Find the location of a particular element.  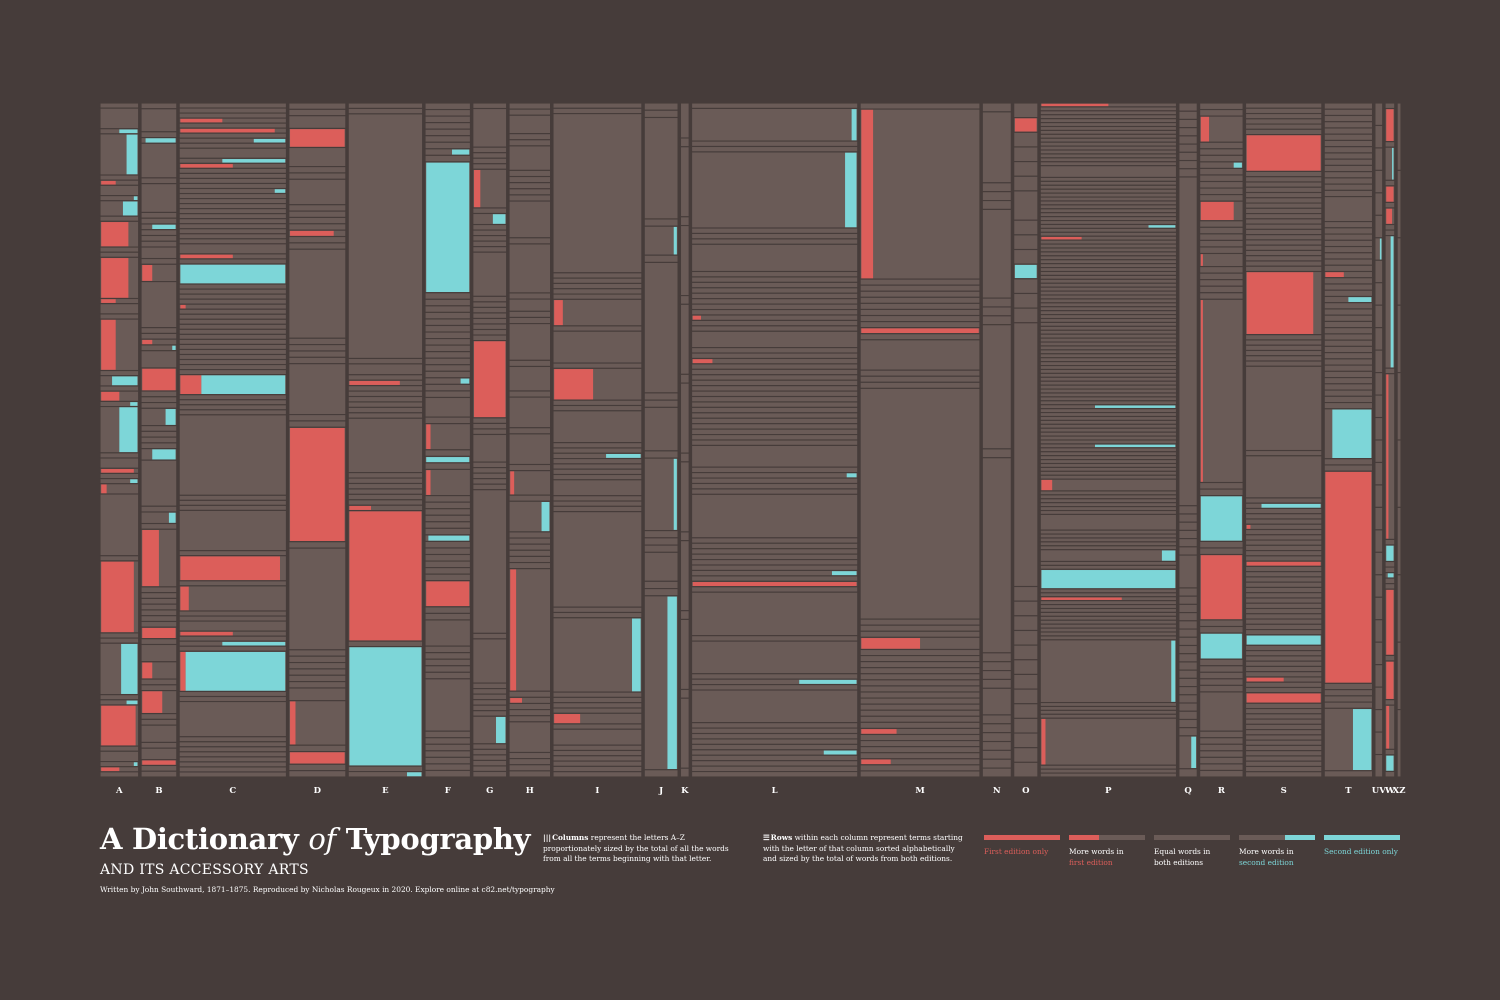

legend-swatch-equal is located at coordinates (1192, 837).